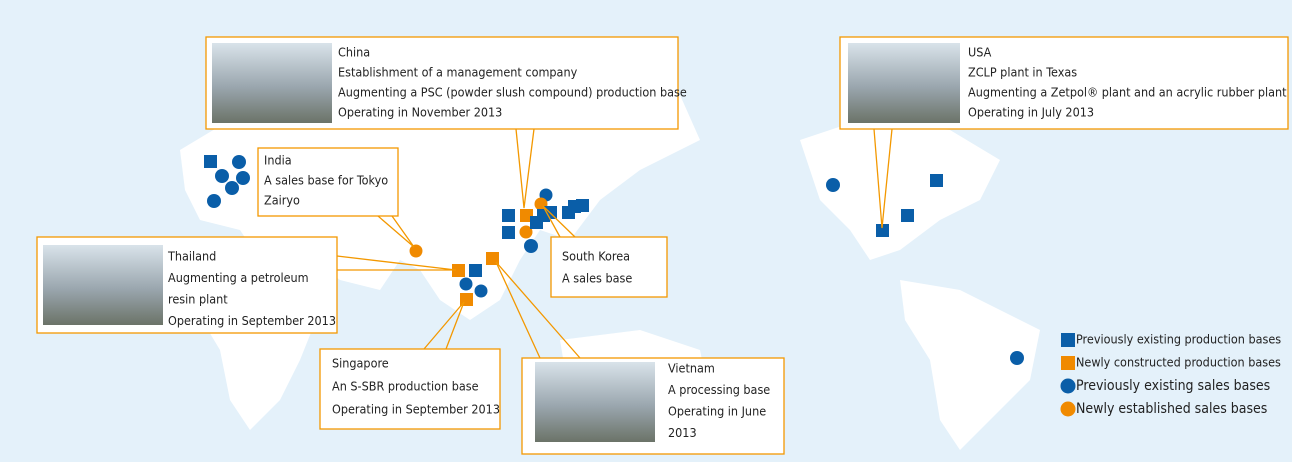 The image size is (1292, 462). Describe the element at coordinates (1171, 409) in the screenshot. I see `legend-label: Newly established sales bases` at that location.